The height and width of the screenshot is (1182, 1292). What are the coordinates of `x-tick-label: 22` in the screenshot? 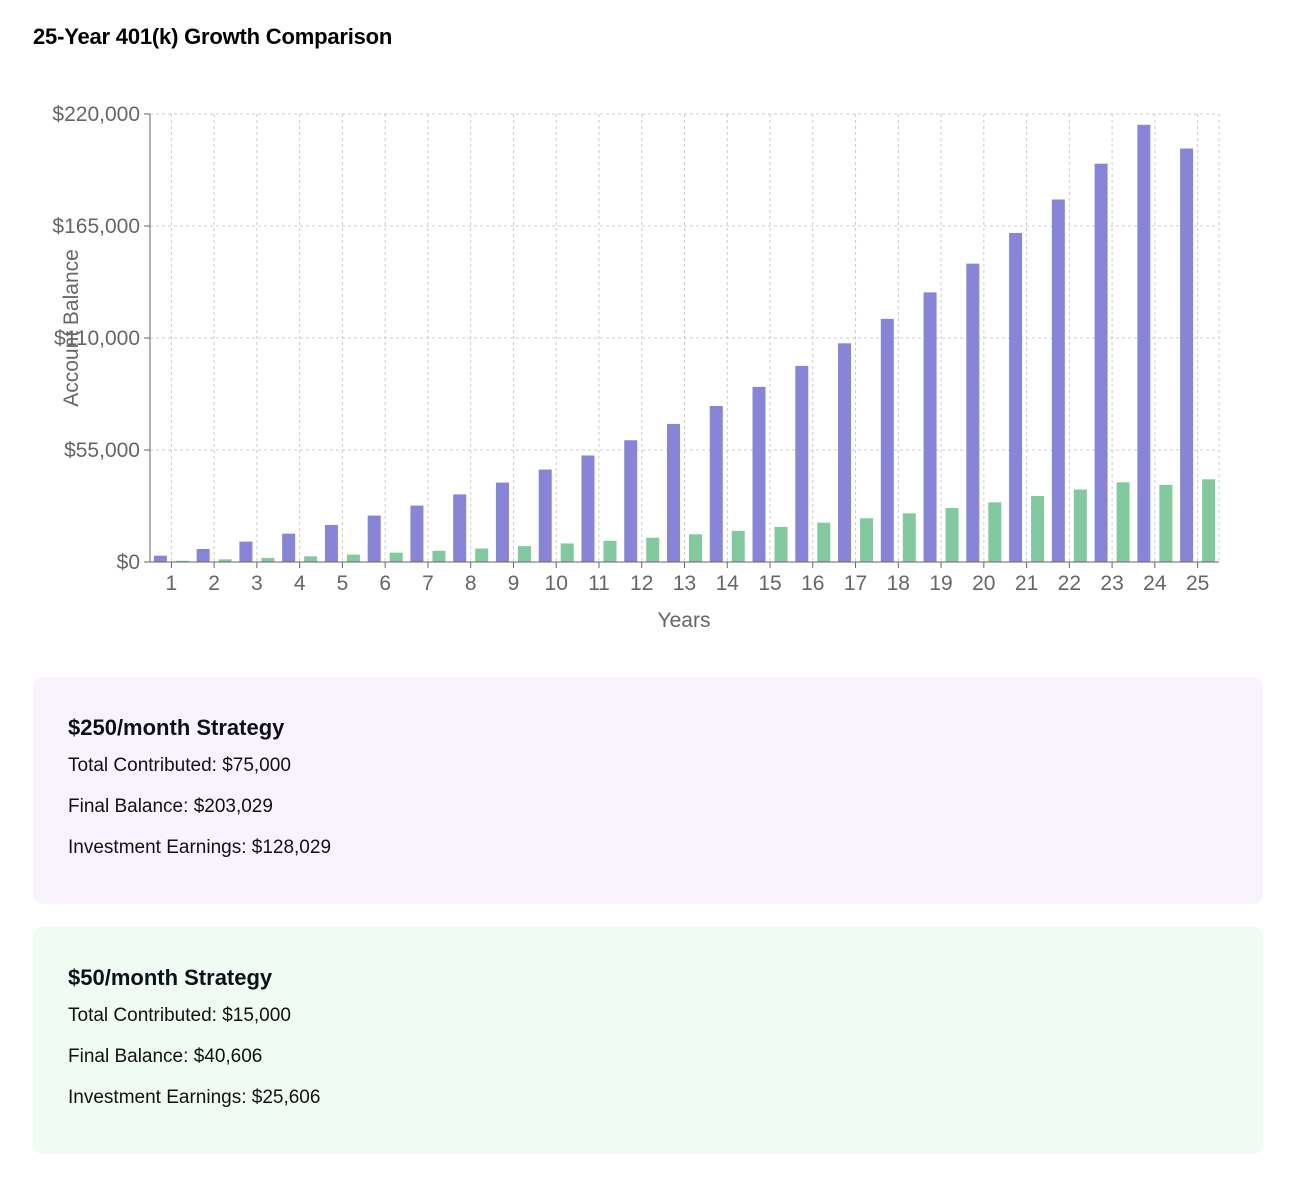 It's located at (1069, 583).